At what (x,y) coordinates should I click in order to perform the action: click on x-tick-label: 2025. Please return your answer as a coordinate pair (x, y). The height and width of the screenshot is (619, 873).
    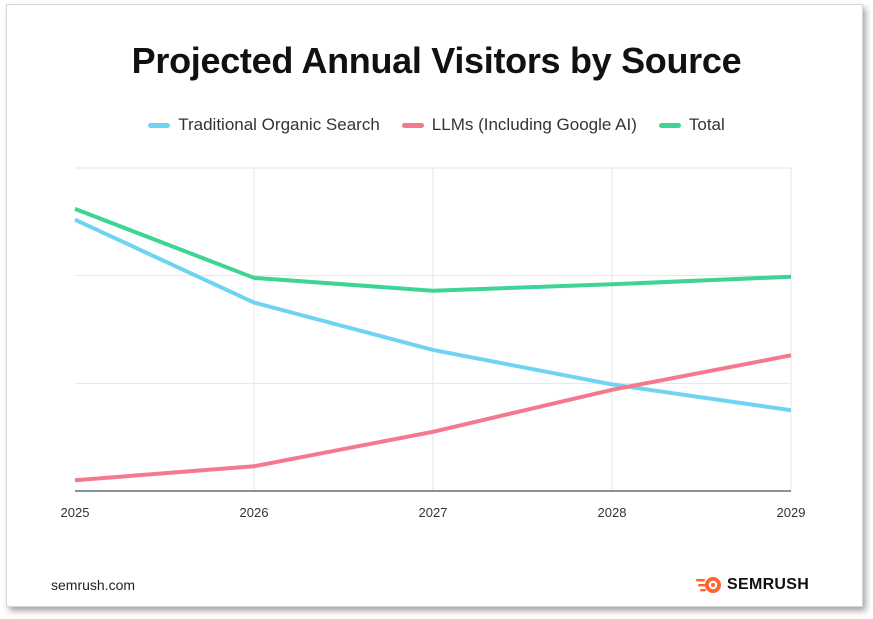
    Looking at the image, I should click on (75, 512).